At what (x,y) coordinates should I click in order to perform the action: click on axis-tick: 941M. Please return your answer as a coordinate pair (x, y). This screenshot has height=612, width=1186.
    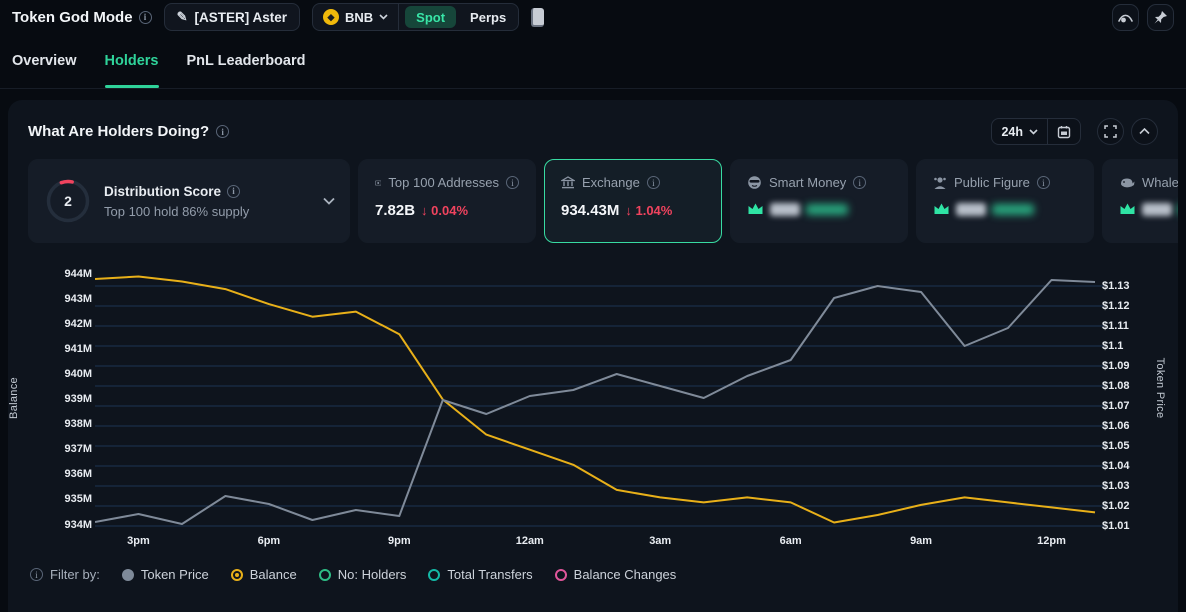
    Looking at the image, I should click on (78, 348).